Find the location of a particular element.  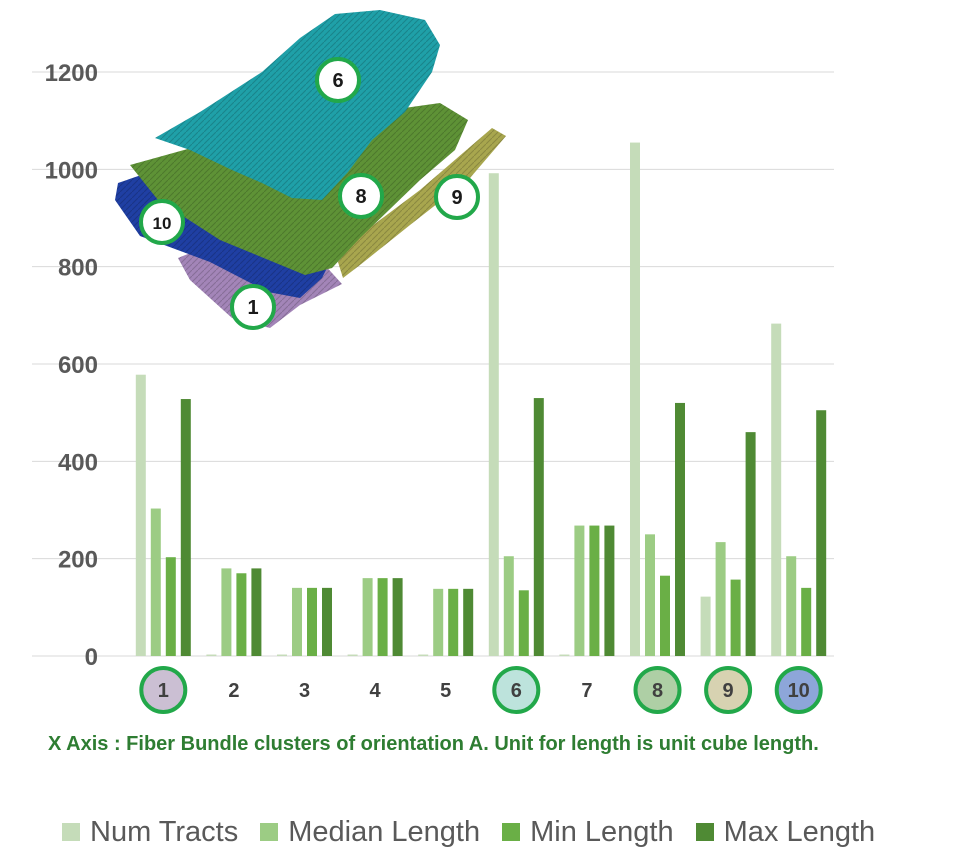

x-tick-label: 9 is located at coordinates (728, 691).